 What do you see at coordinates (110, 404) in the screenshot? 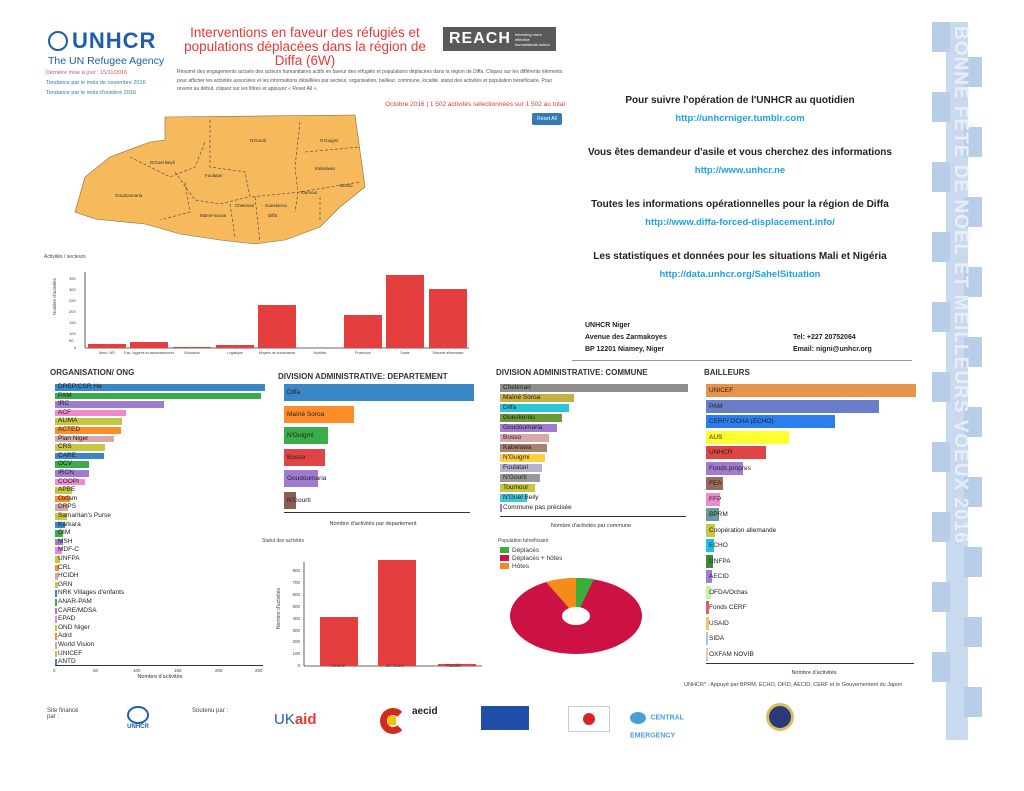
I see `bar-row: IRC` at bounding box center [110, 404].